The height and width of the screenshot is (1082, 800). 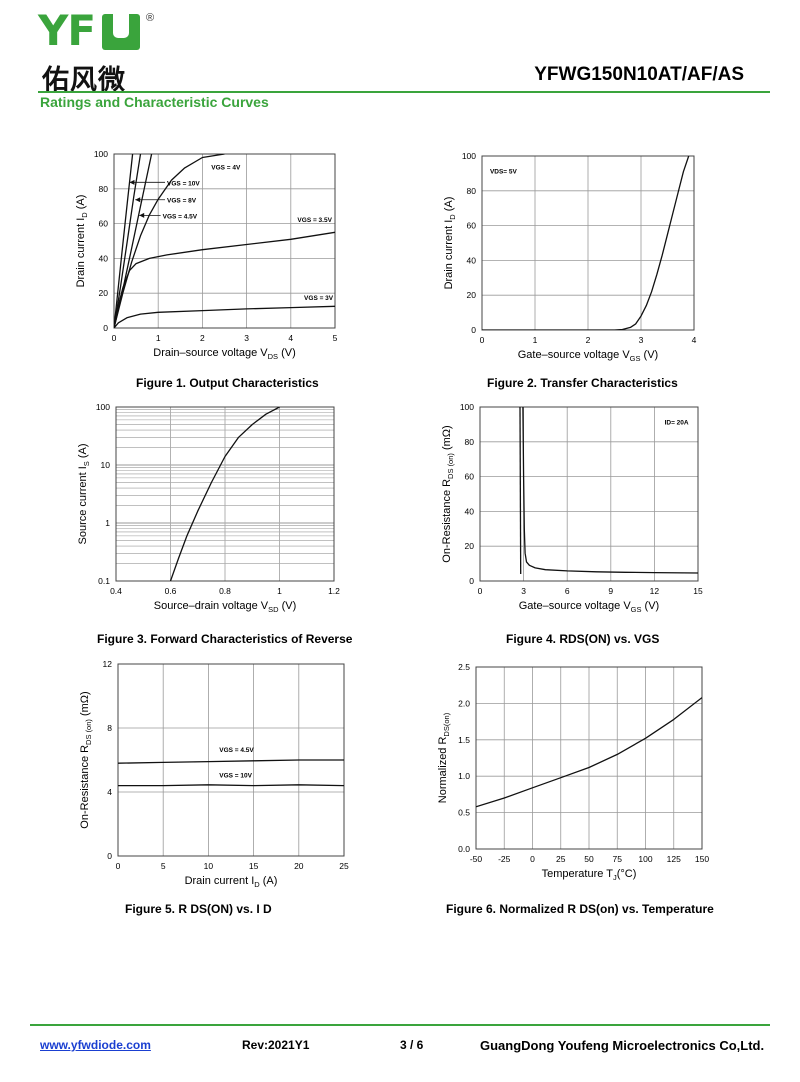 I want to click on series-annotation: VGS = 4V, so click(x=226, y=168).